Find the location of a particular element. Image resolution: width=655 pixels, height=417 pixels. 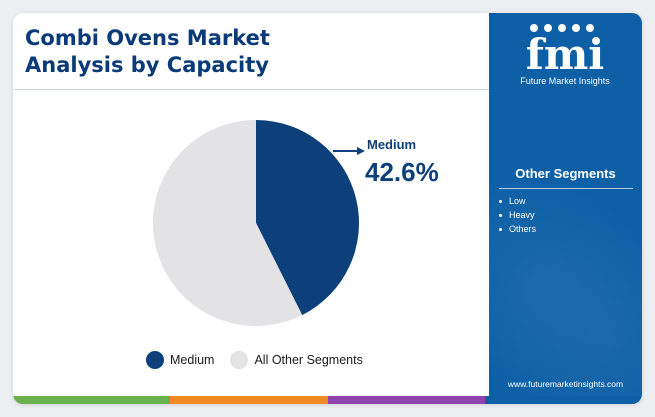

segment-item-low: Low is located at coordinates (517, 201).